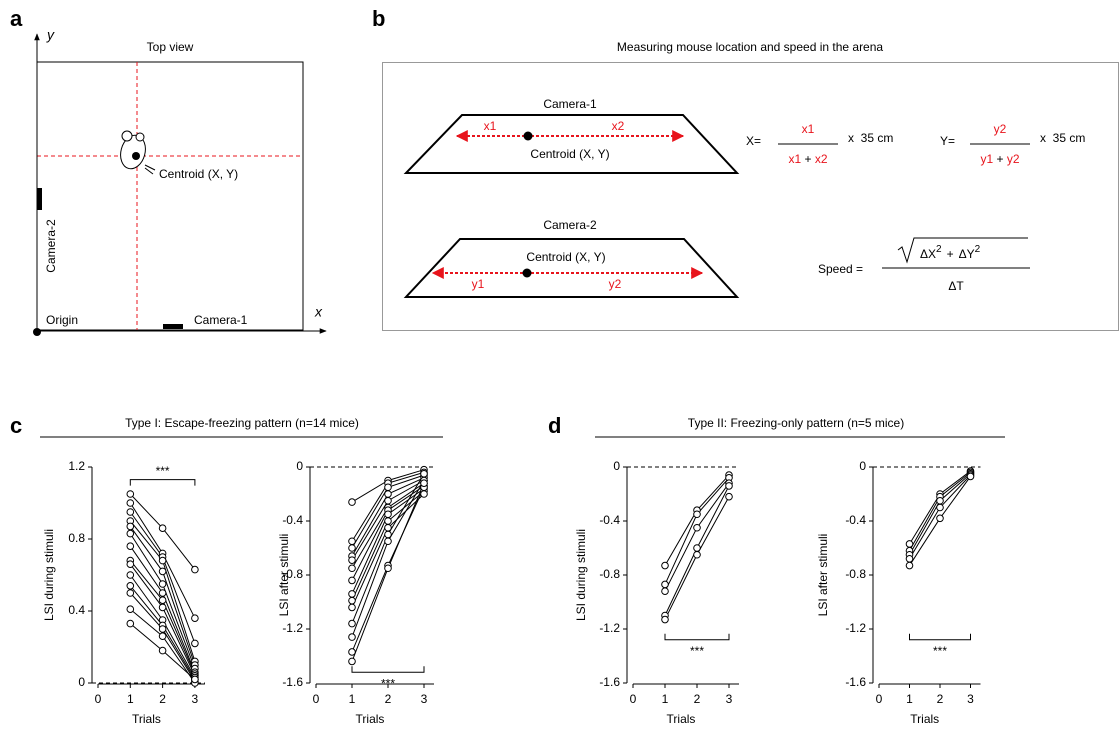 The width and height of the screenshot is (1119, 738). I want to click on sqrt-sign, so click(962, 250).